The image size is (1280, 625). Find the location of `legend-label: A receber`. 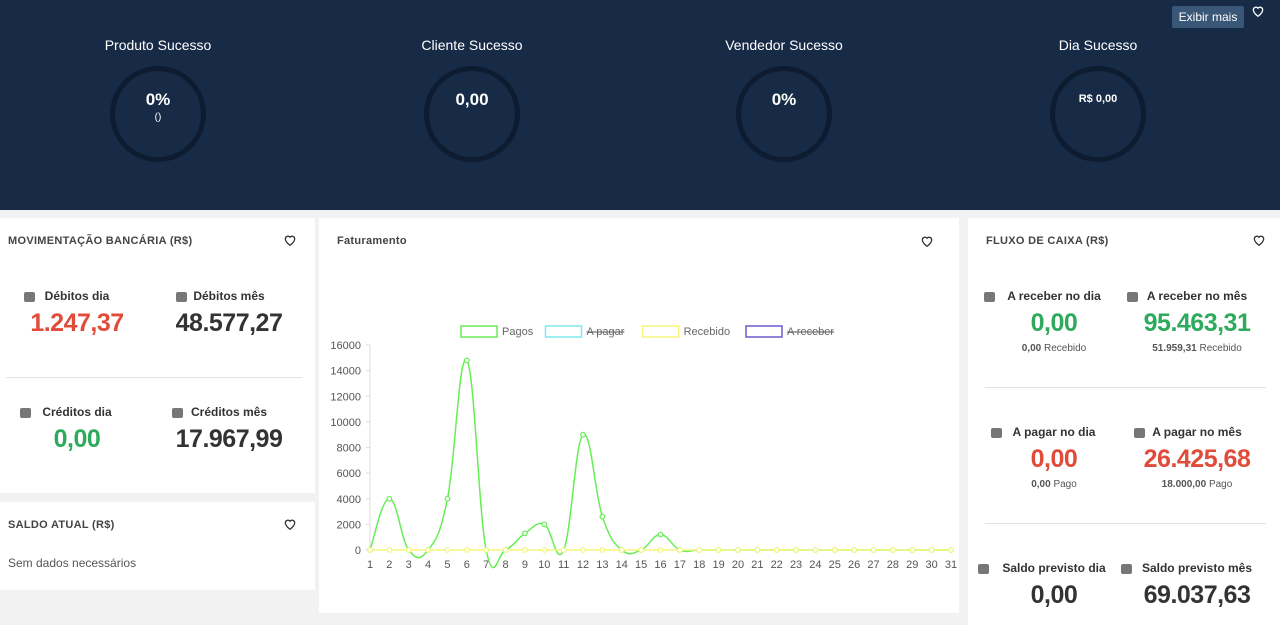

legend-label: A receber is located at coordinates (810, 332).